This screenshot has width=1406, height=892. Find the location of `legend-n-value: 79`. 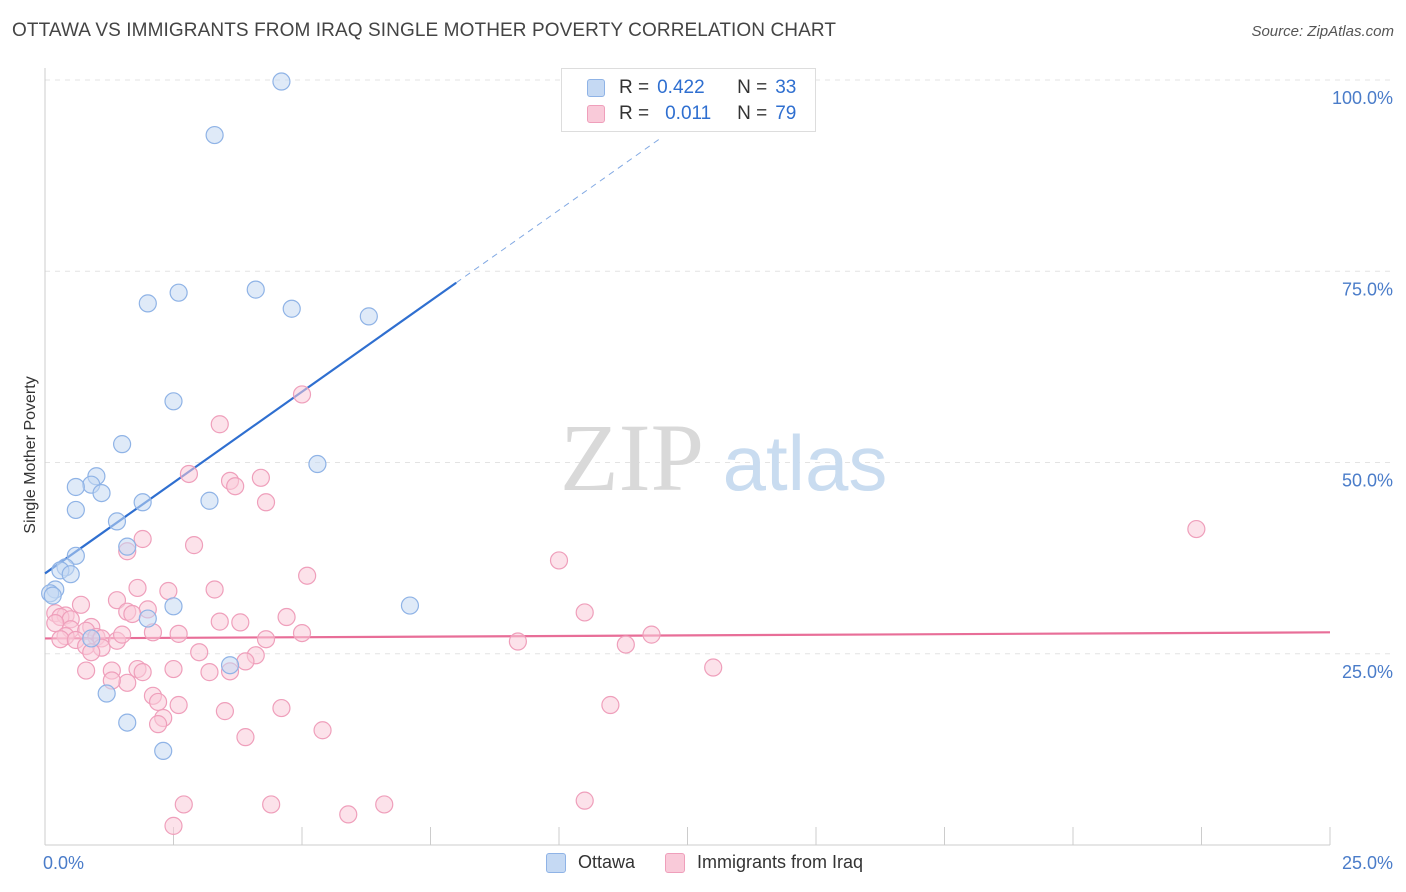

legend-n-value: 79 is located at coordinates (786, 113).